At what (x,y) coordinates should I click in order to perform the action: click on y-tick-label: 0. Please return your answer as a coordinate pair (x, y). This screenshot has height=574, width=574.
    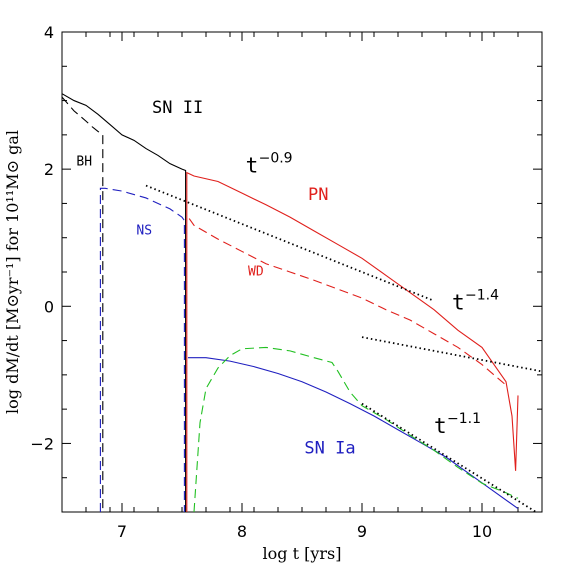
    Looking at the image, I should click on (49, 306).